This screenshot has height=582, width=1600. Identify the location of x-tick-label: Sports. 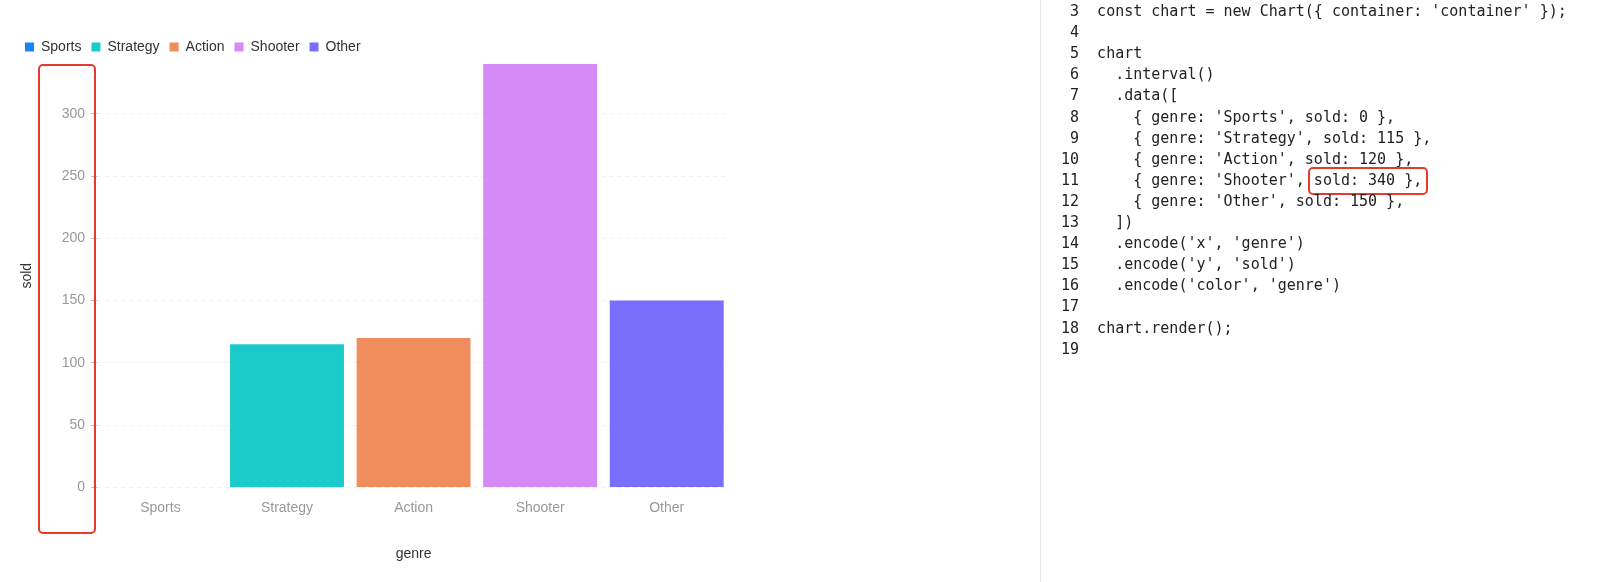
(160, 506).